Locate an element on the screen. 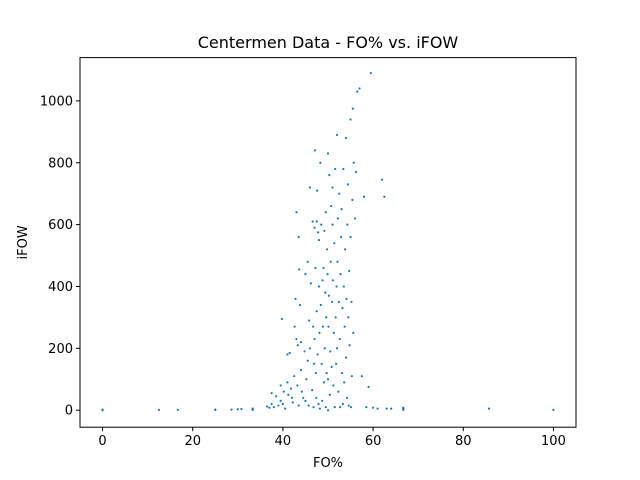 This screenshot has width=640, height=480. y-axis: 0 200 400 600 800 1000 is located at coordinates (60, 256).